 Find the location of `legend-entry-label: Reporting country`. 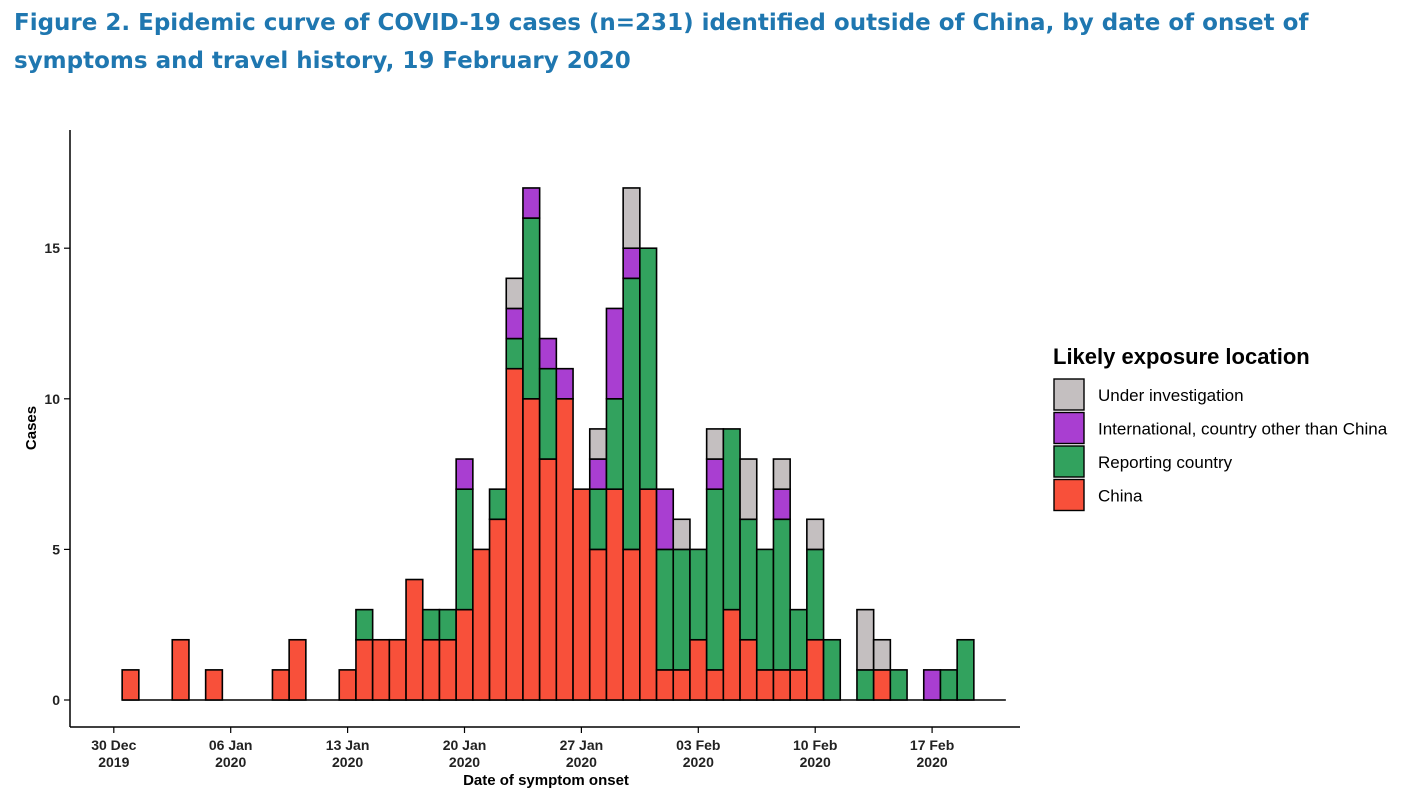

legend-entry-label: Reporting country is located at coordinates (1165, 462).